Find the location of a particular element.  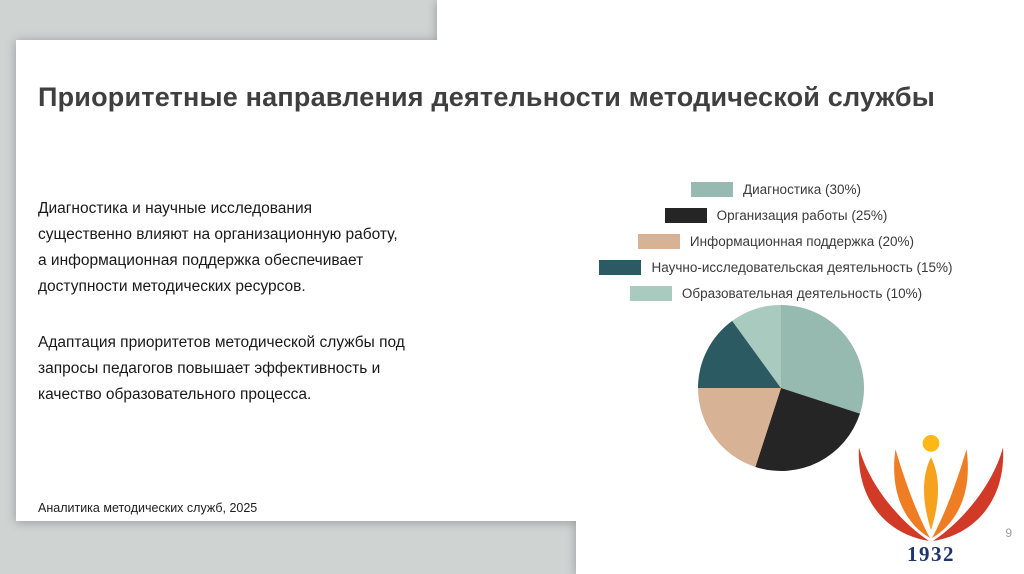

logo: 1932 is located at coordinates (931, 482).